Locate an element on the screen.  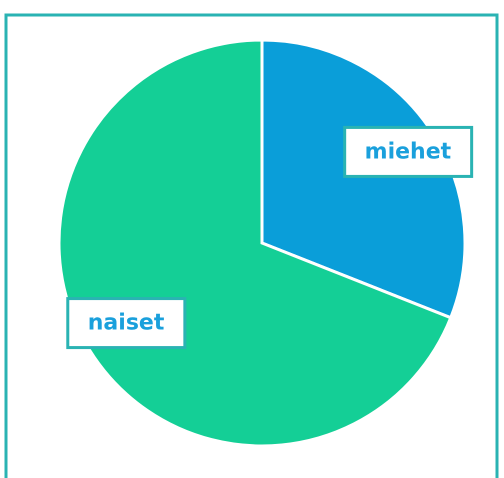
slice-label: naiset is located at coordinates (126, 323).